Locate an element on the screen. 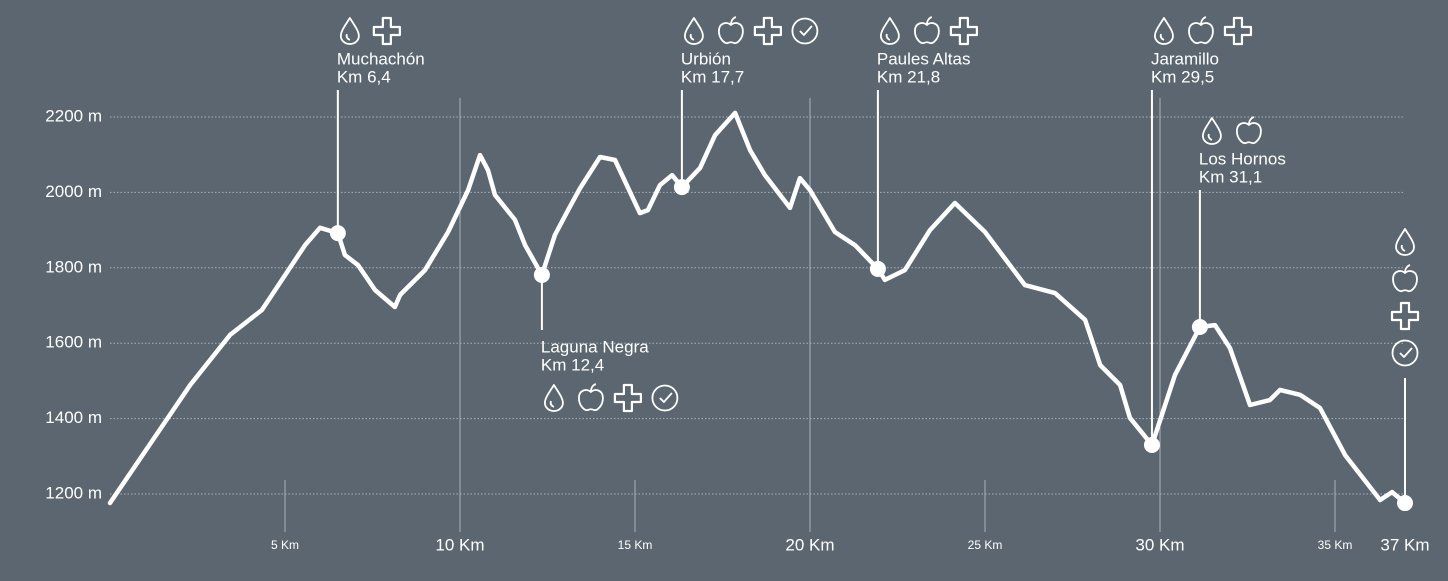 The height and width of the screenshot is (581, 1448). station-name: Urbión is located at coordinates (706, 58).